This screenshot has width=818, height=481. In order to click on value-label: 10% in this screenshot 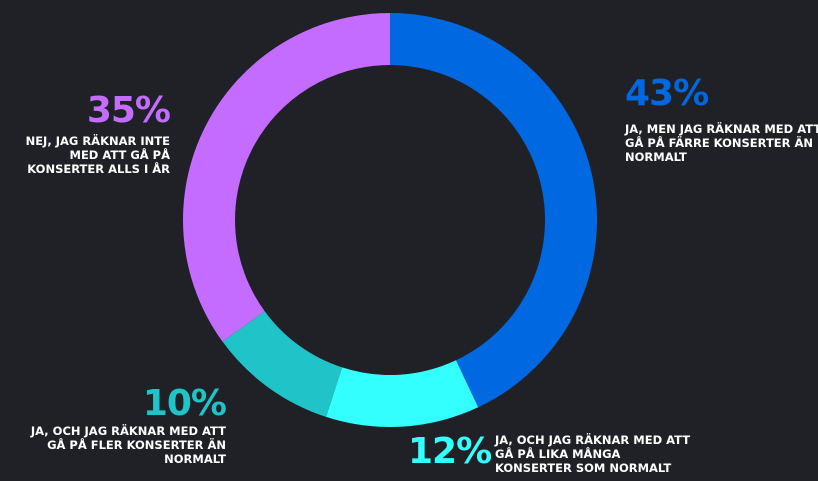, I will do `click(184, 403)`.